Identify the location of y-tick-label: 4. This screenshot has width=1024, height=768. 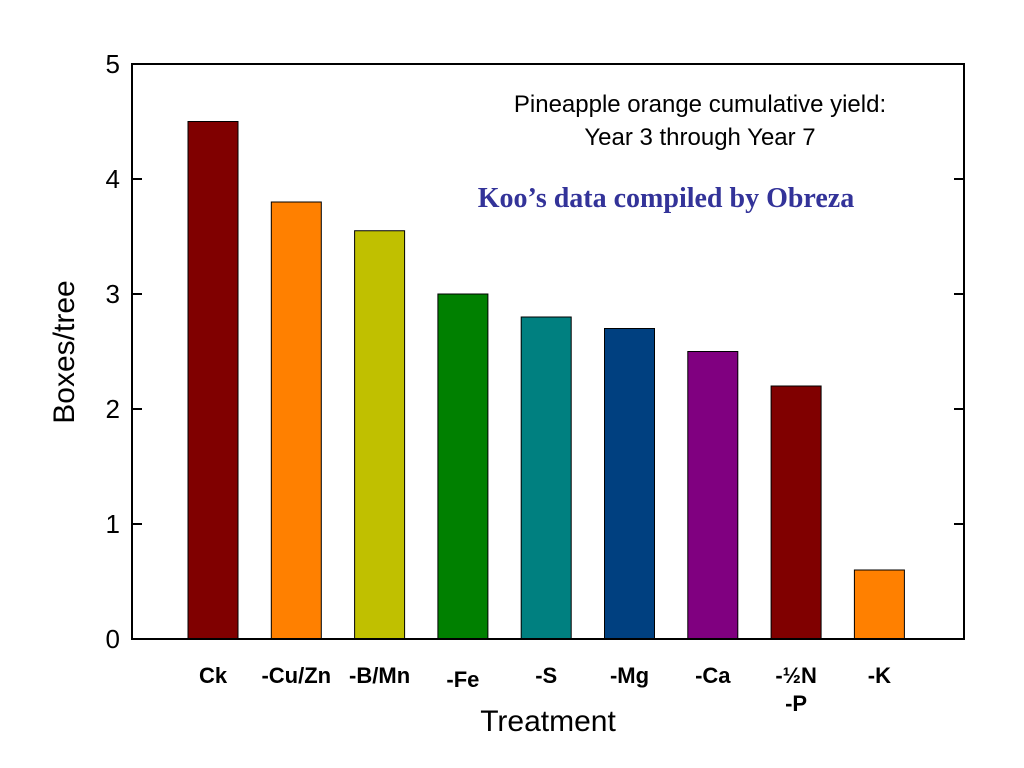
(113, 179).